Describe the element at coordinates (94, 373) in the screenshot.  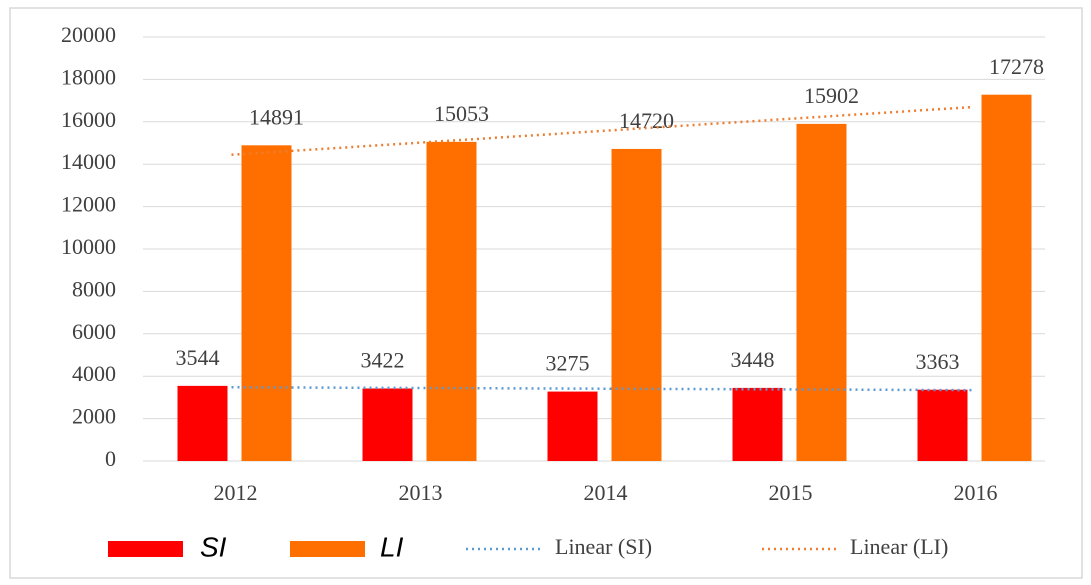
I see `y-tick-label: 4000` at that location.